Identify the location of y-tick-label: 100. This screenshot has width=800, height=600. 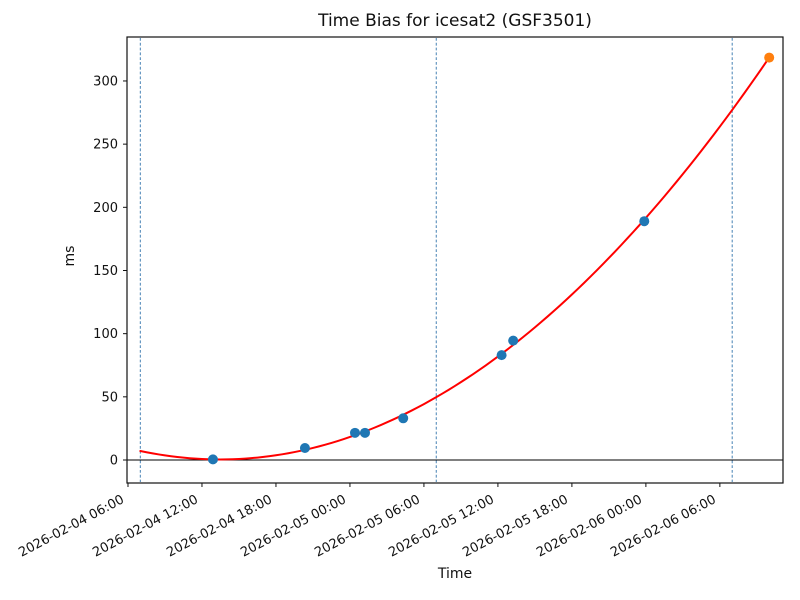
(105, 334).